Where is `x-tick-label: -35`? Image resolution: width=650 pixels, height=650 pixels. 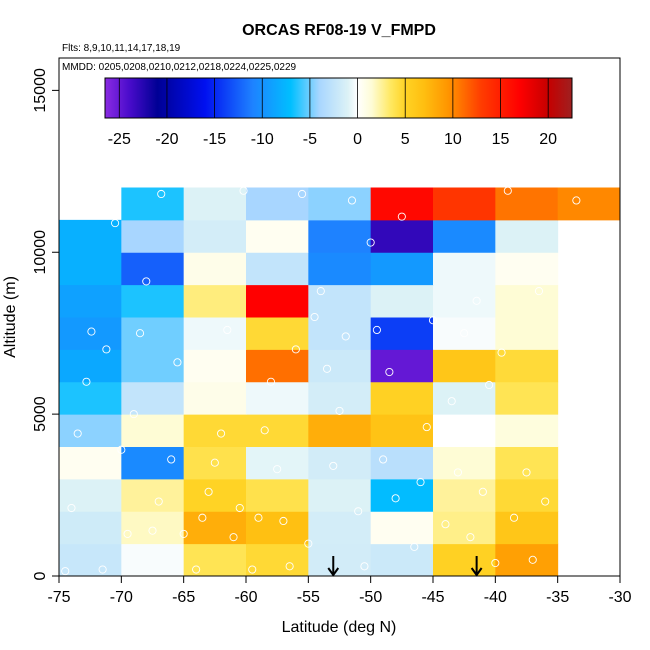
x-tick-label: -35 is located at coordinates (557, 597).